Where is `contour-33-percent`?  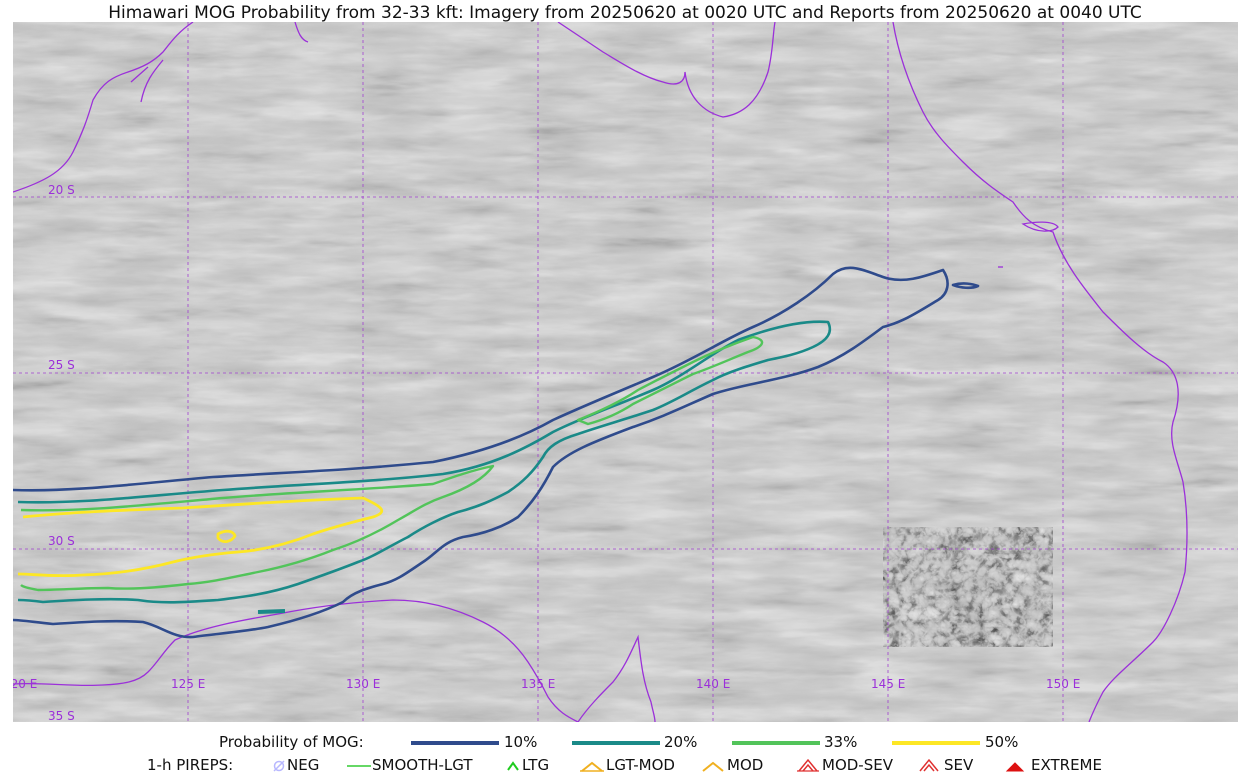 contour-33-percent is located at coordinates (257, 528).